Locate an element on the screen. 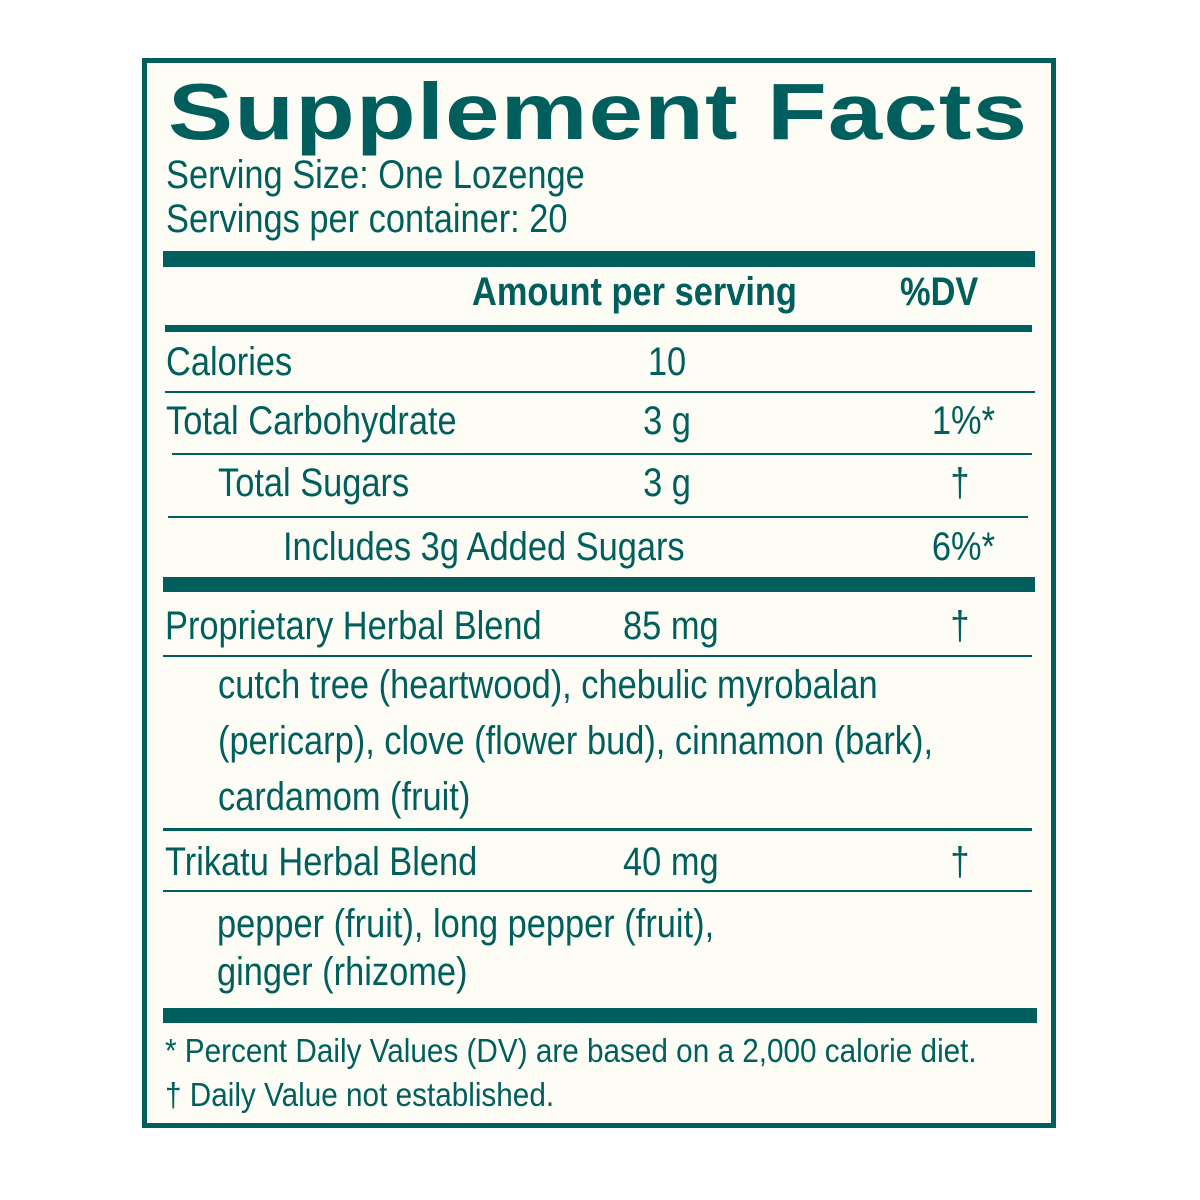 The image size is (1200, 1200). blend-dv-trikatu: † is located at coordinates (960, 862).